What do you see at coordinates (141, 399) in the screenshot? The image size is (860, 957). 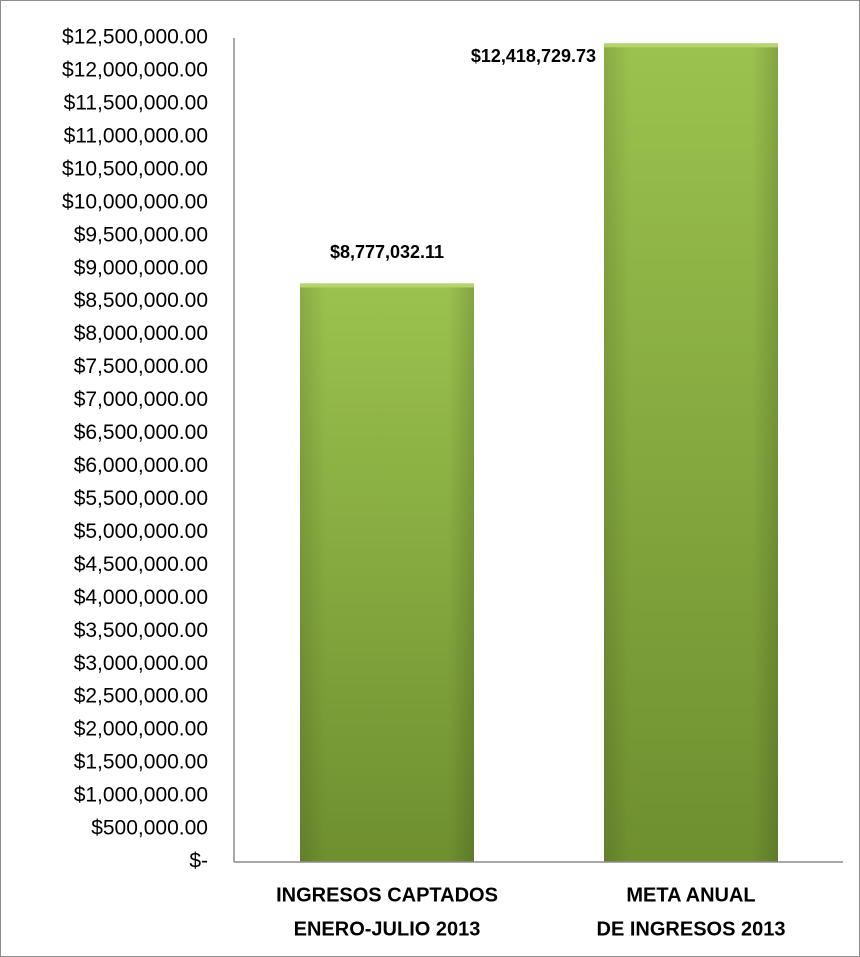 I see `y-tick-label: $7,000,000.00` at bounding box center [141, 399].